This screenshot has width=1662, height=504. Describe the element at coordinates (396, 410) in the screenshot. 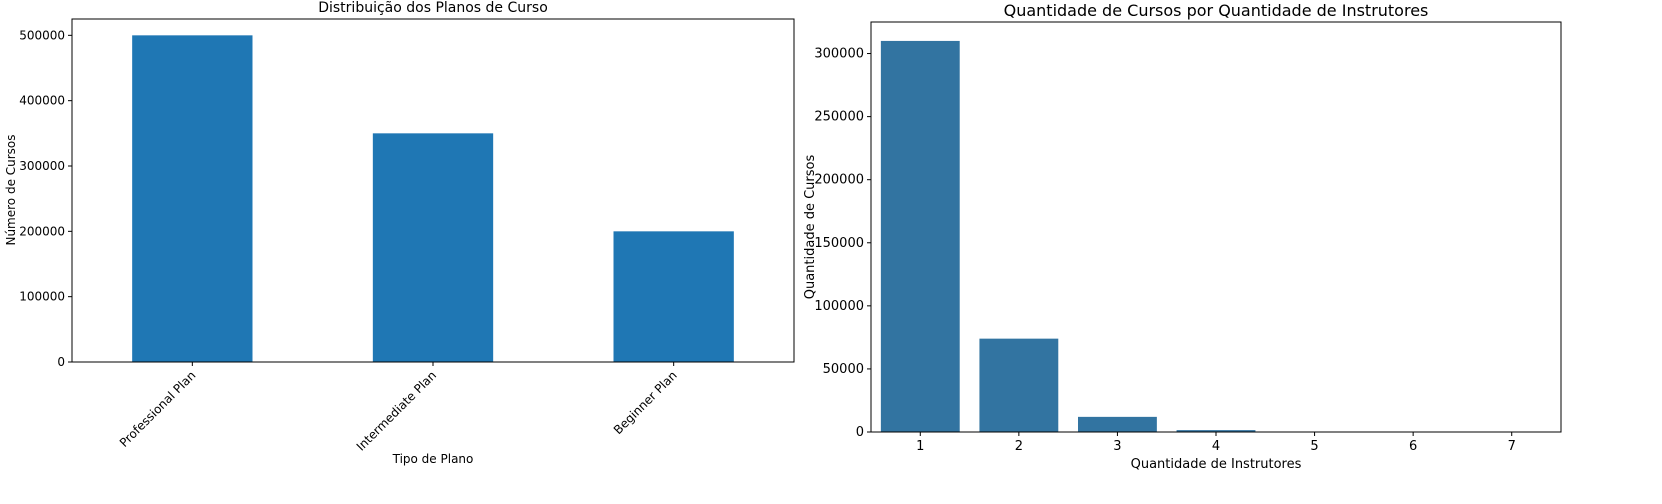

I see `x-tick-label: Intermediate Plan` at that location.